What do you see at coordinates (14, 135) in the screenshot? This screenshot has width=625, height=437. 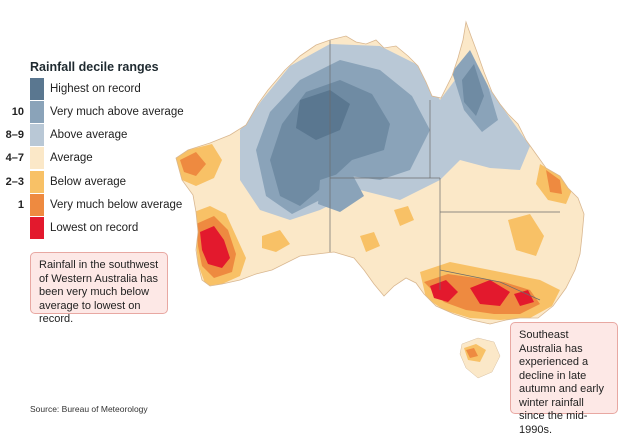 I see `legend-item-code: 8–9` at bounding box center [14, 135].